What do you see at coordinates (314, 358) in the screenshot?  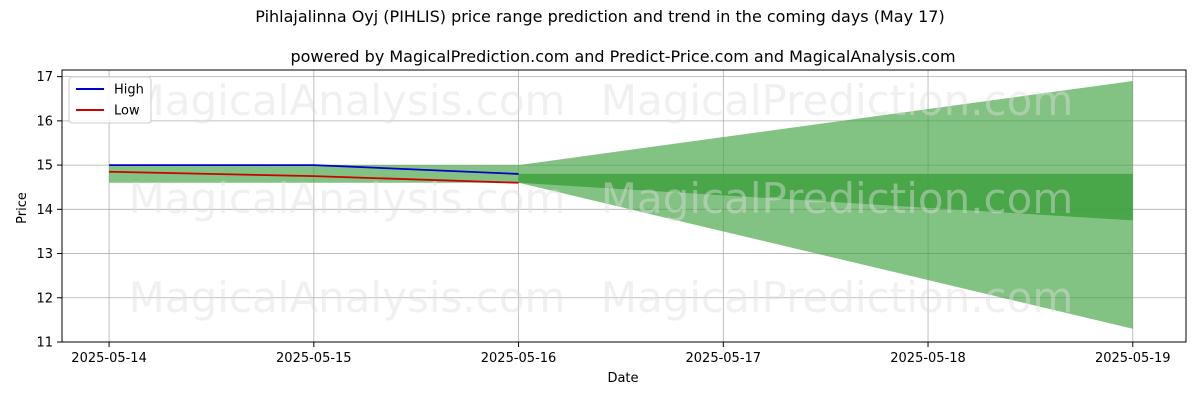 I see `x-tick-label: 2025-05-15` at bounding box center [314, 358].